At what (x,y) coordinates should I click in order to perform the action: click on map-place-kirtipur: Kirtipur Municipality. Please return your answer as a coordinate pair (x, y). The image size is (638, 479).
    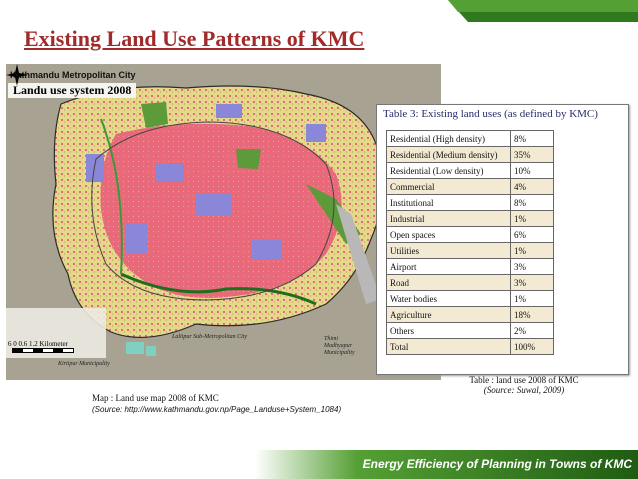
    Looking at the image, I should click on (84, 364).